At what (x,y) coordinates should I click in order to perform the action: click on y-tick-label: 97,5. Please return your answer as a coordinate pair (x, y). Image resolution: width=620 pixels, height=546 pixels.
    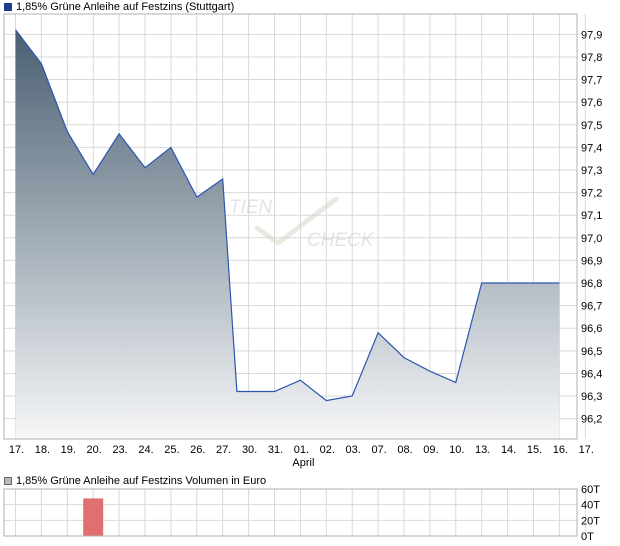
    Looking at the image, I should click on (591, 126).